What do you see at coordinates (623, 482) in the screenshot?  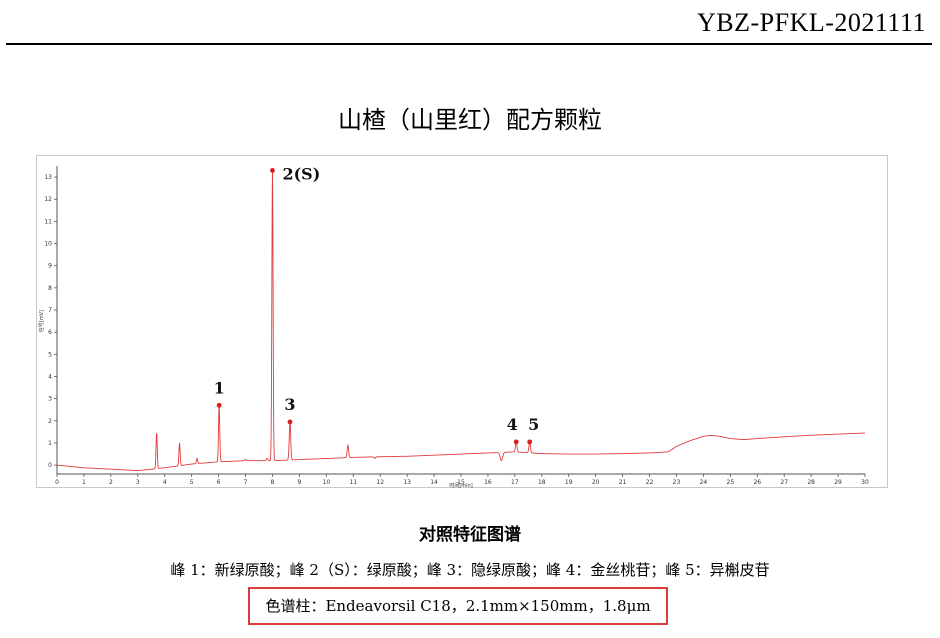 I see `x-tick-label: 21` at bounding box center [623, 482].